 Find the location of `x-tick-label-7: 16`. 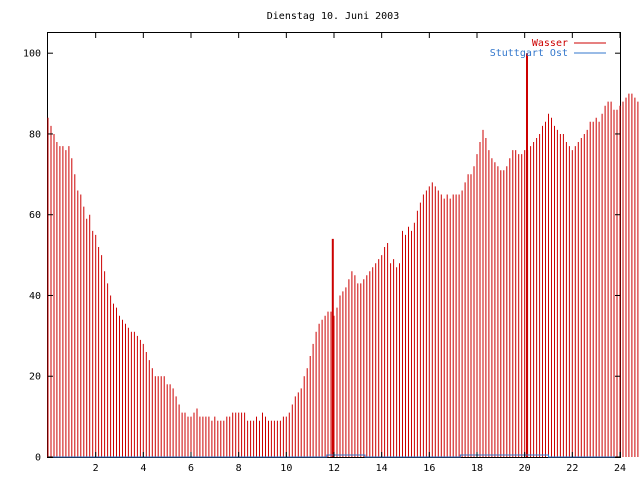

x-tick-label-7: 16 is located at coordinates (429, 468).